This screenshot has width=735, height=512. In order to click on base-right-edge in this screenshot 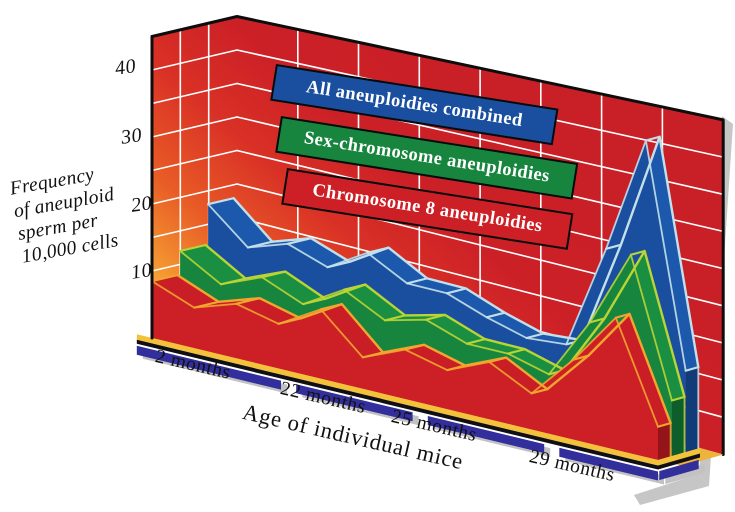, I will do `click(679, 461)`.